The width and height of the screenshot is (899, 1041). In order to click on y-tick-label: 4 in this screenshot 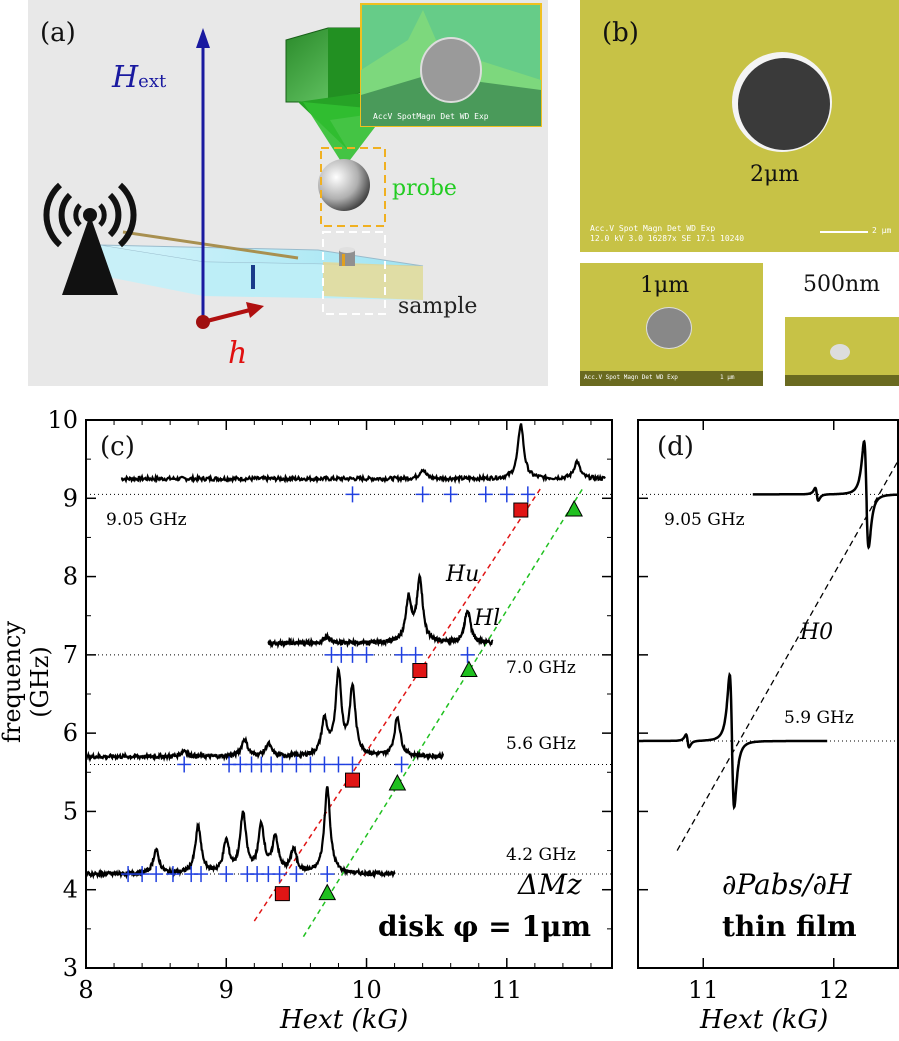, I will do `click(70, 890)`.